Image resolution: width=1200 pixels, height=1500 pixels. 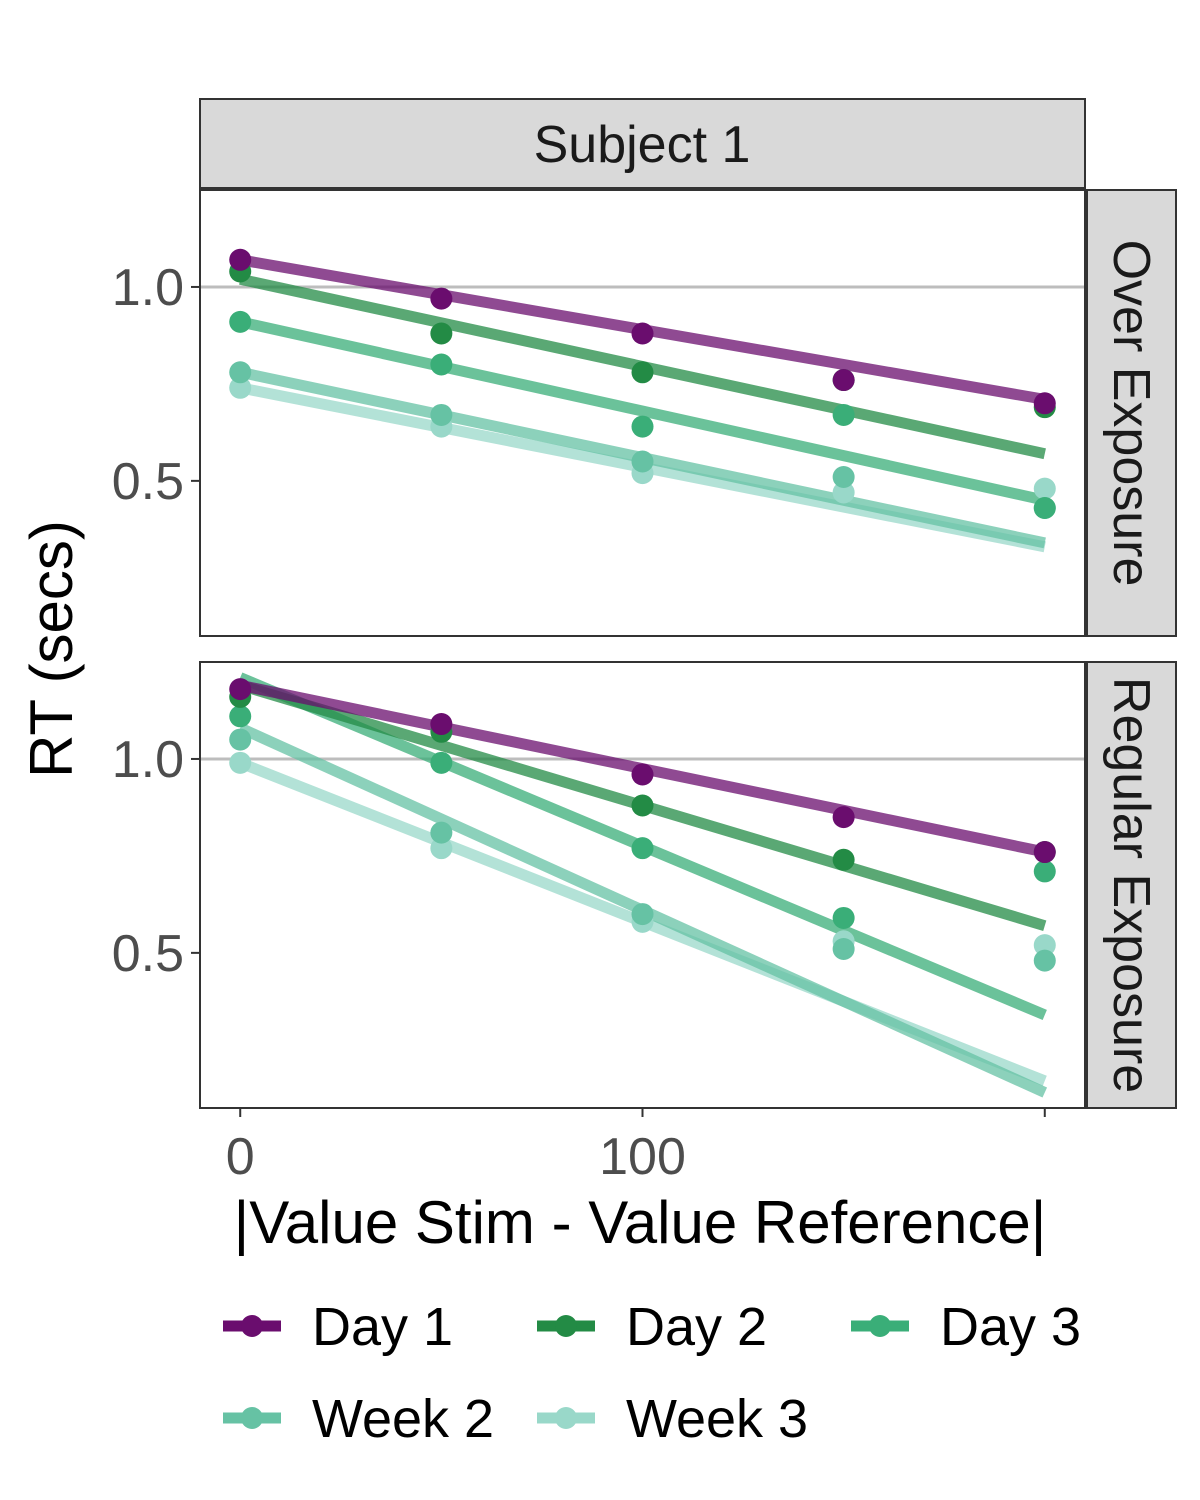 I want to click on legend-label-day-2: Day 2, so click(x=696, y=1327).